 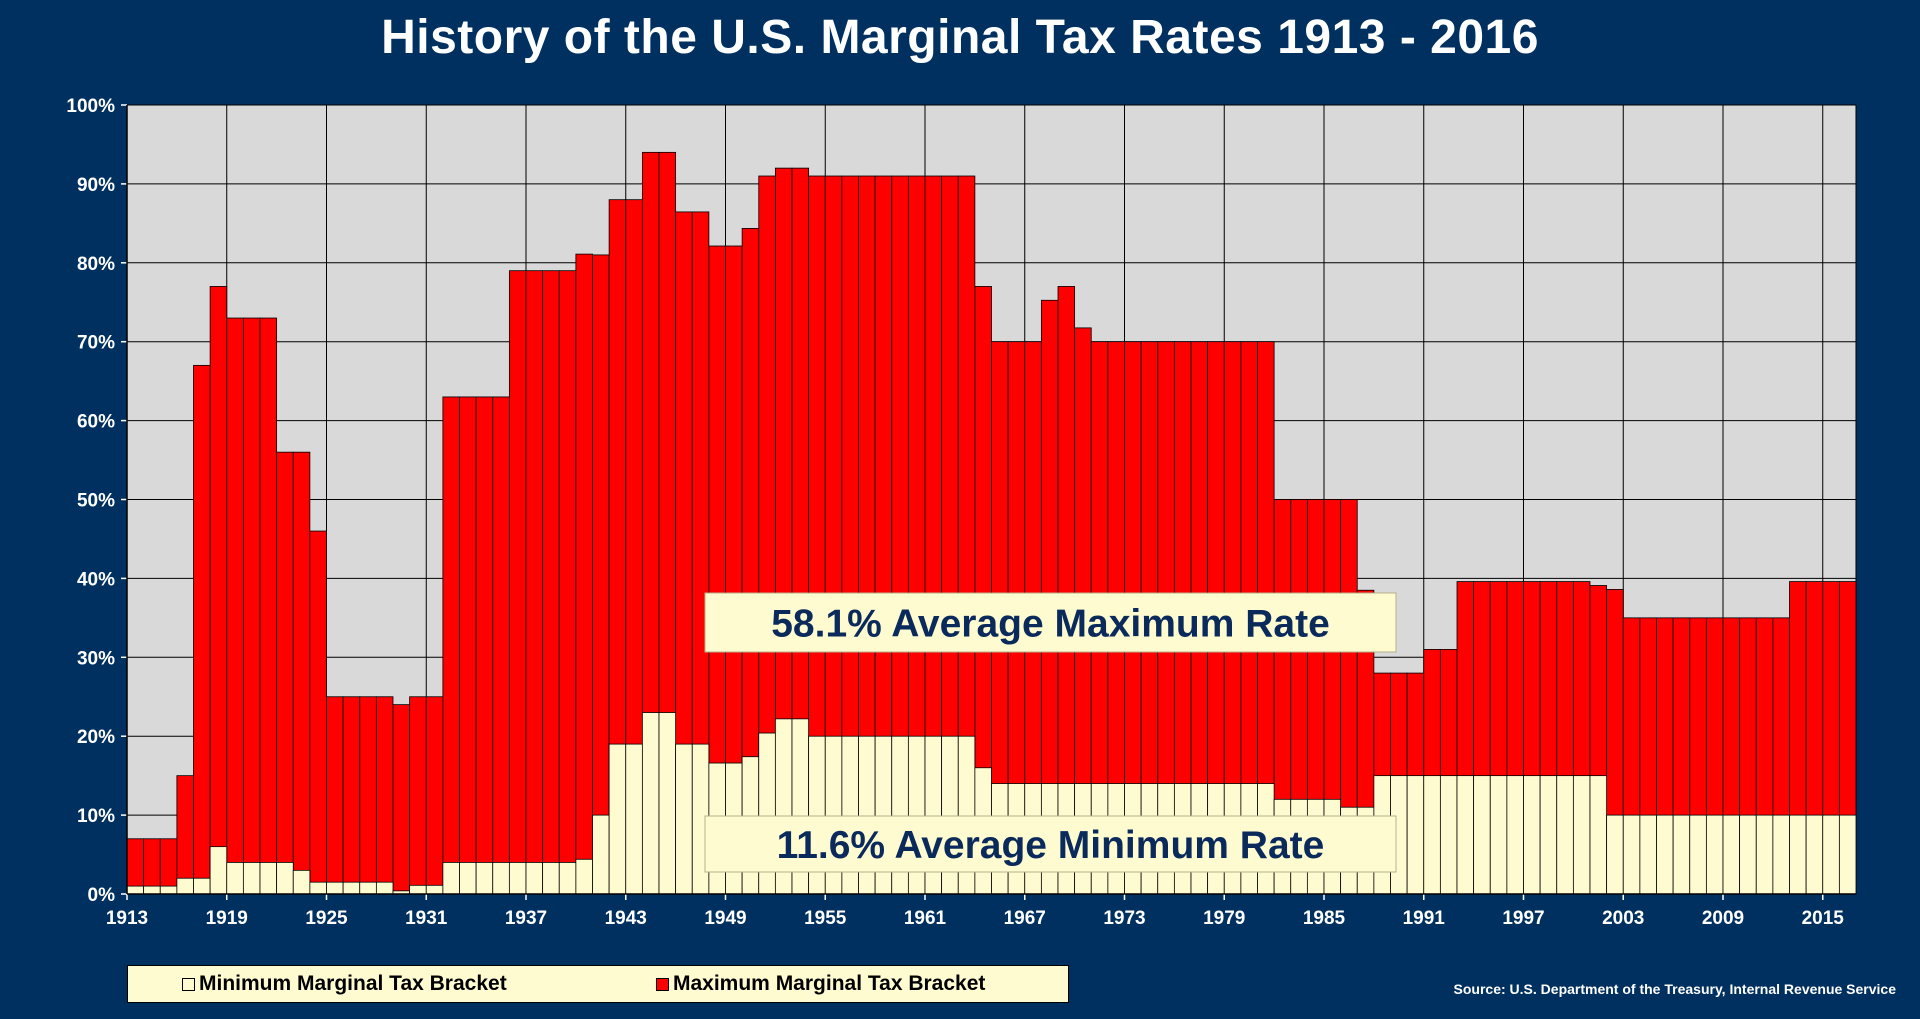 I want to click on legend-label-minimum: Minimum Marginal Tax Bracket, so click(x=353, y=983).